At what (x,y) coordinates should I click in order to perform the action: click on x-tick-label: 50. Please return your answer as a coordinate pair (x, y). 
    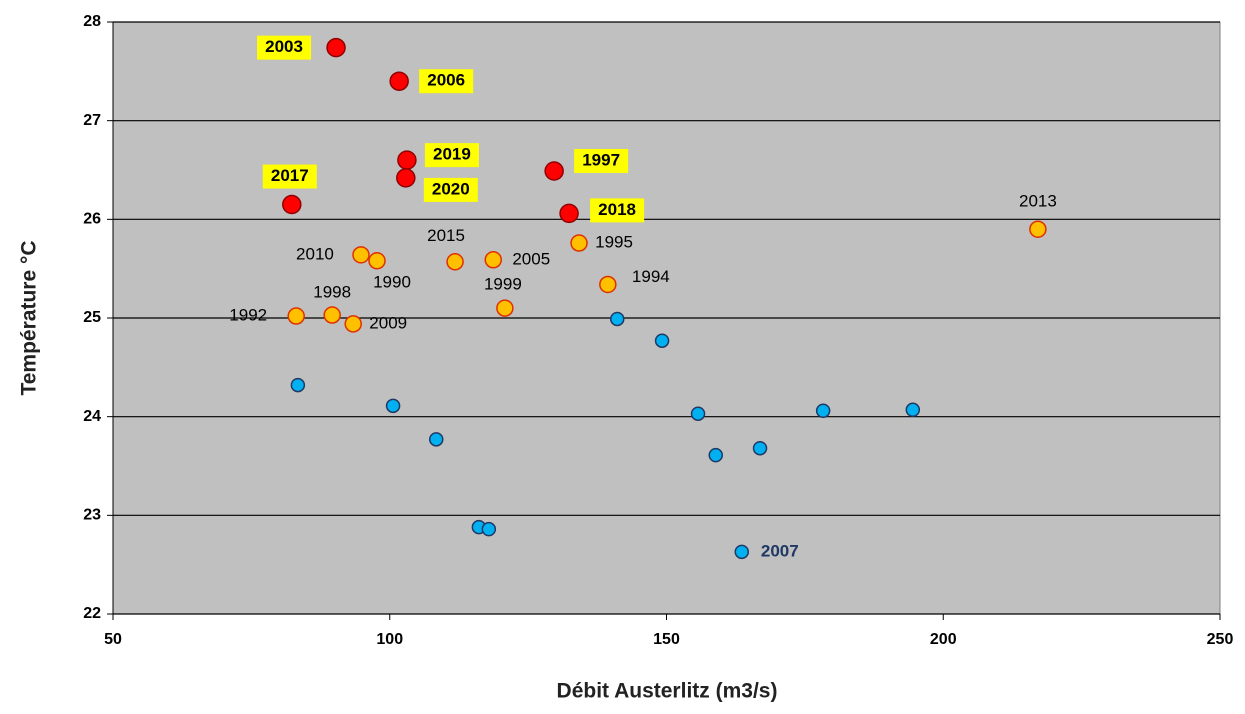
    Looking at the image, I should click on (113, 639).